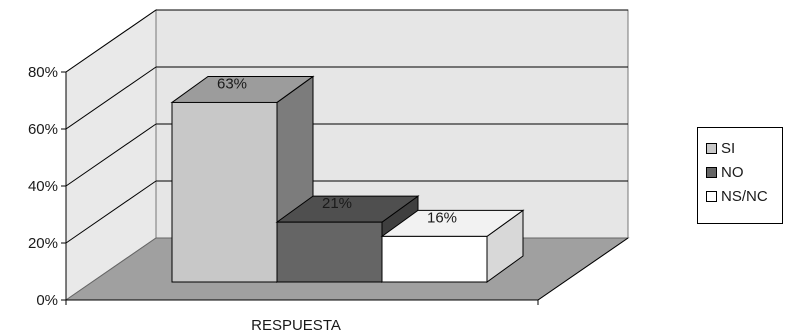  What do you see at coordinates (329, 252) in the screenshot?
I see `bar-no` at bounding box center [329, 252].